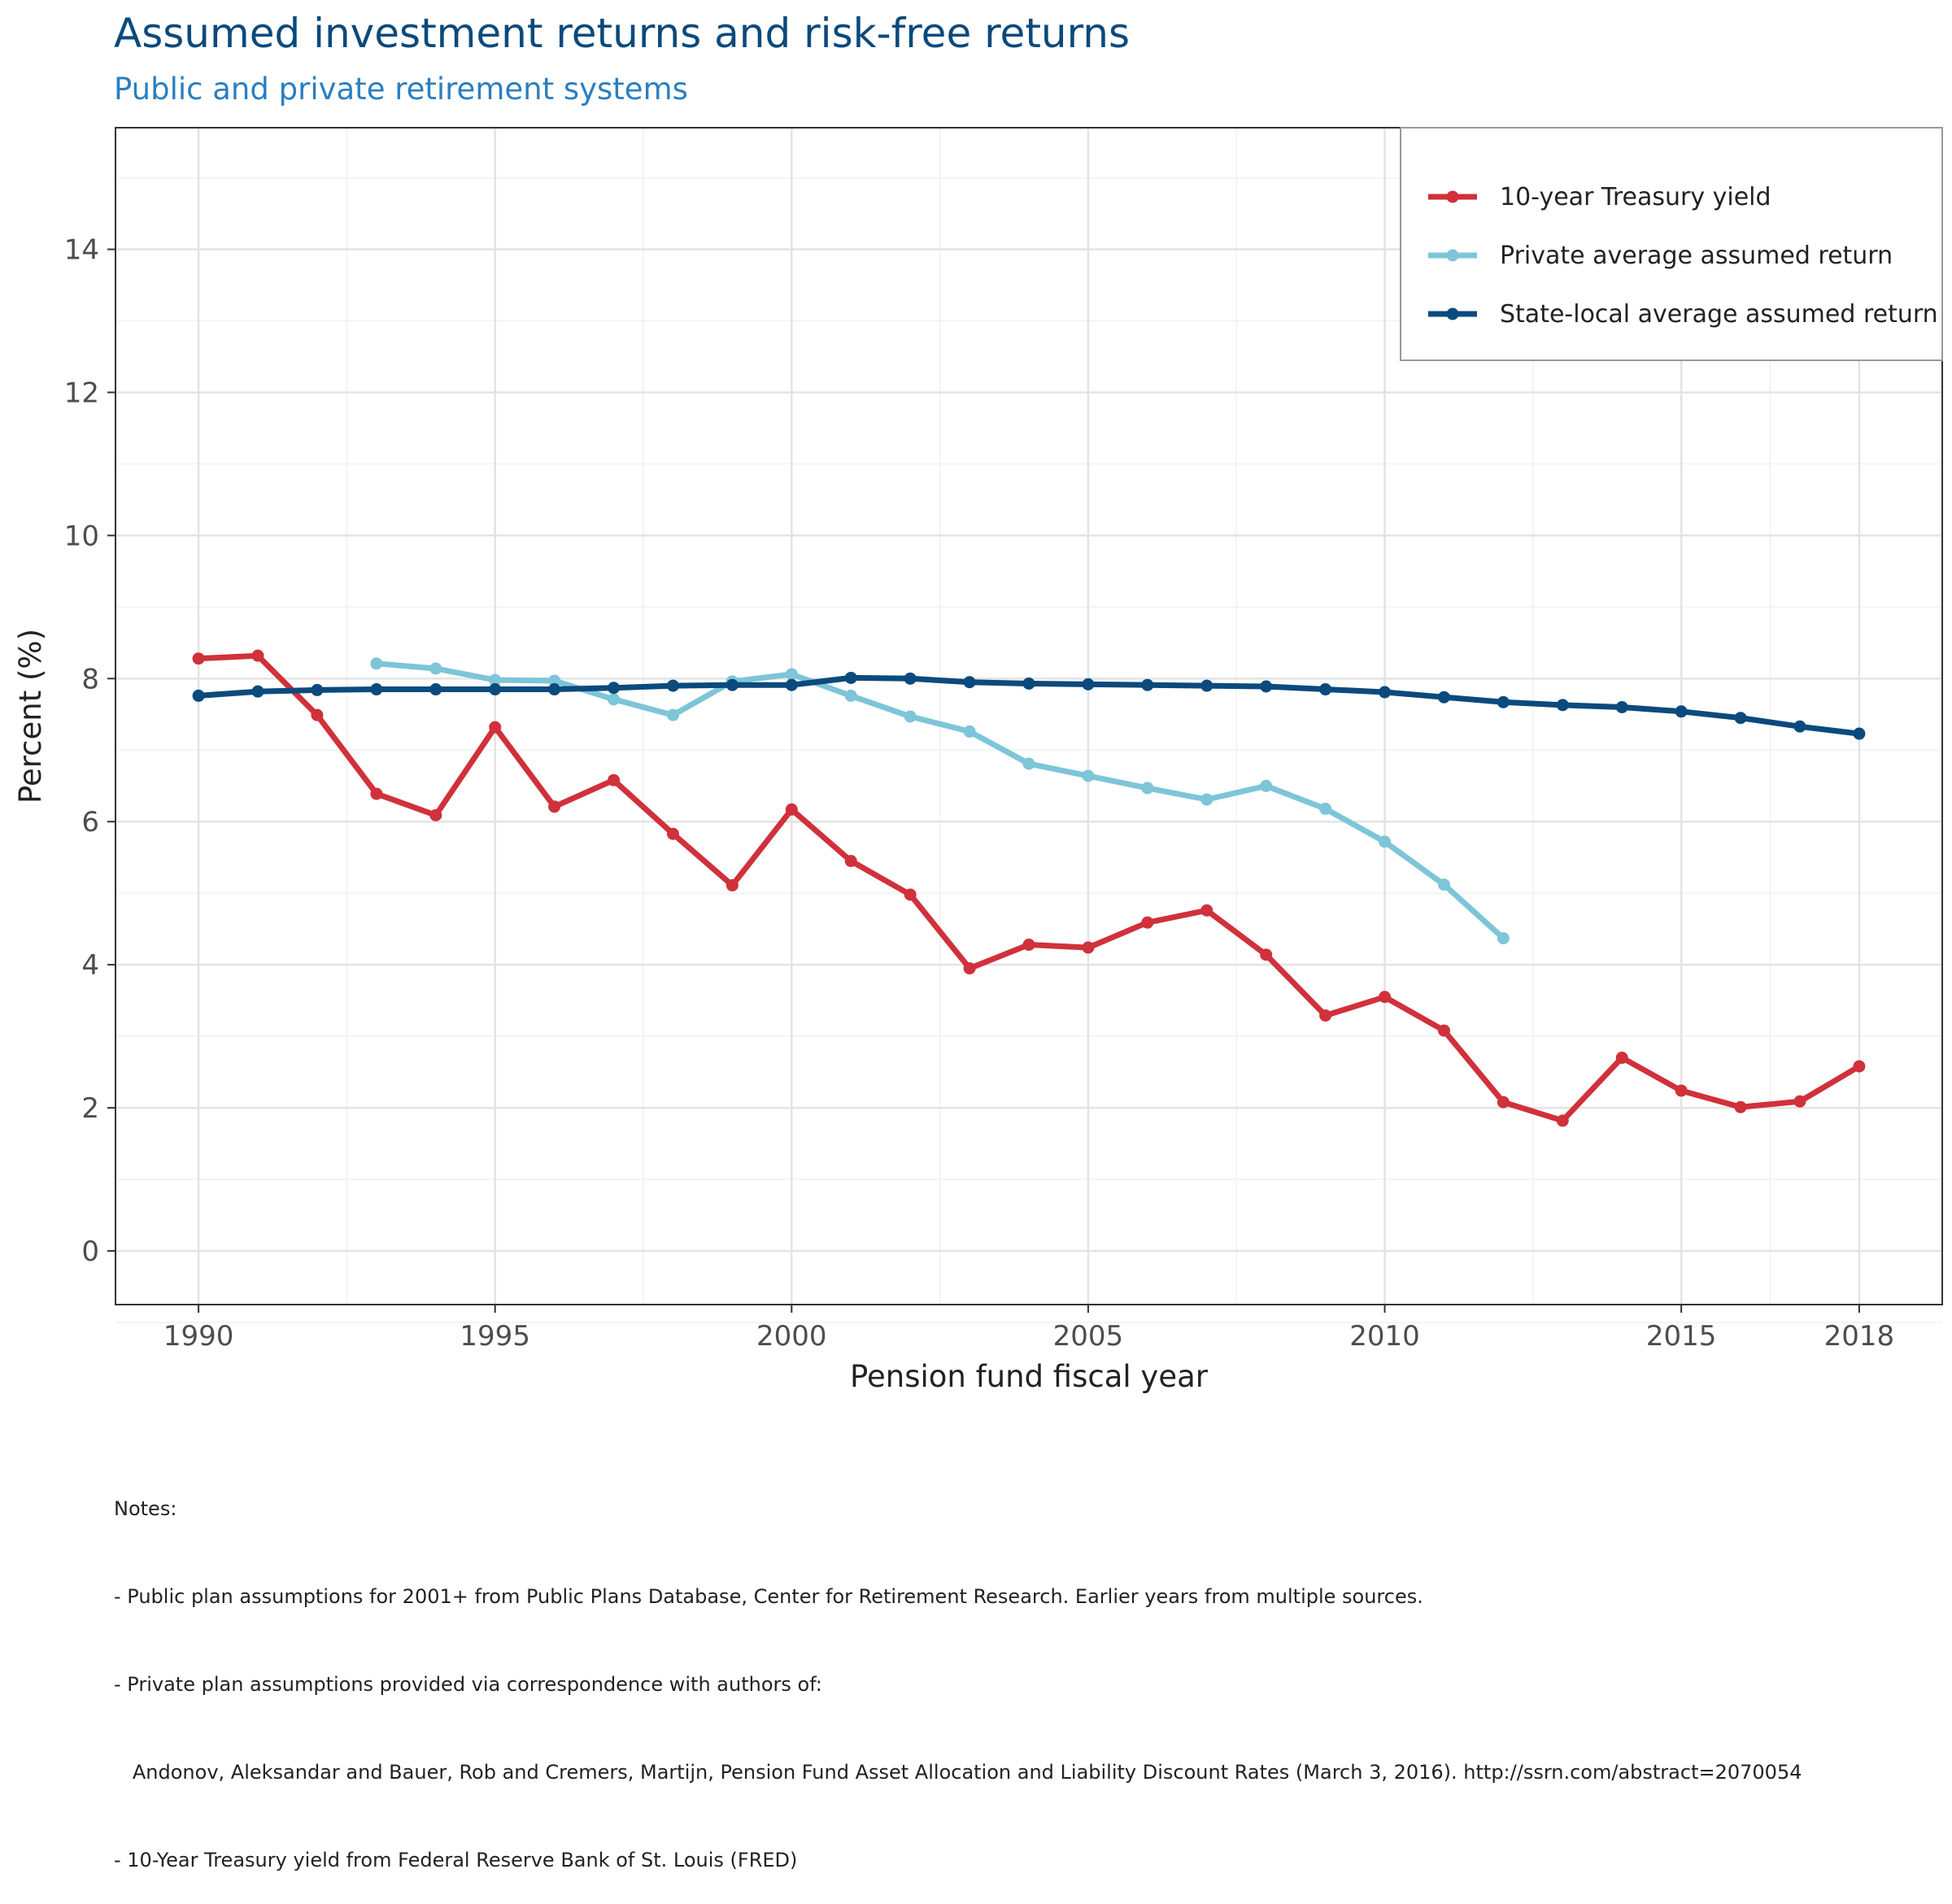 The image size is (1952, 1904). I want to click on y-tick-label: 0, so click(90, 1251).